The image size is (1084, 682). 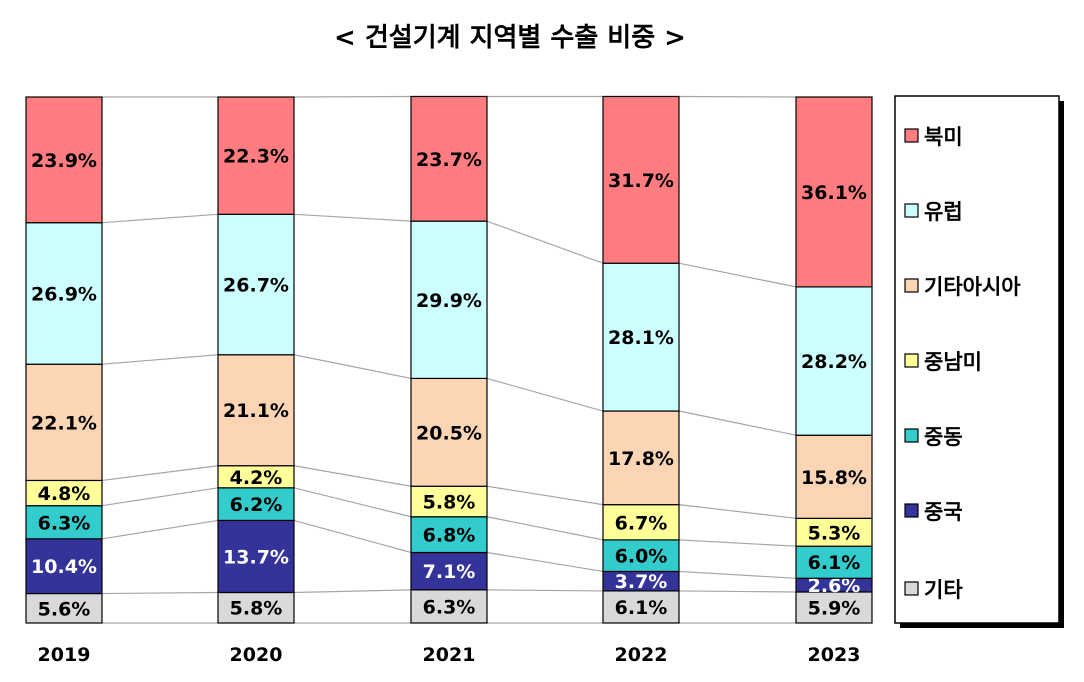 I want to click on data-label: 36.1%, so click(x=834, y=193).